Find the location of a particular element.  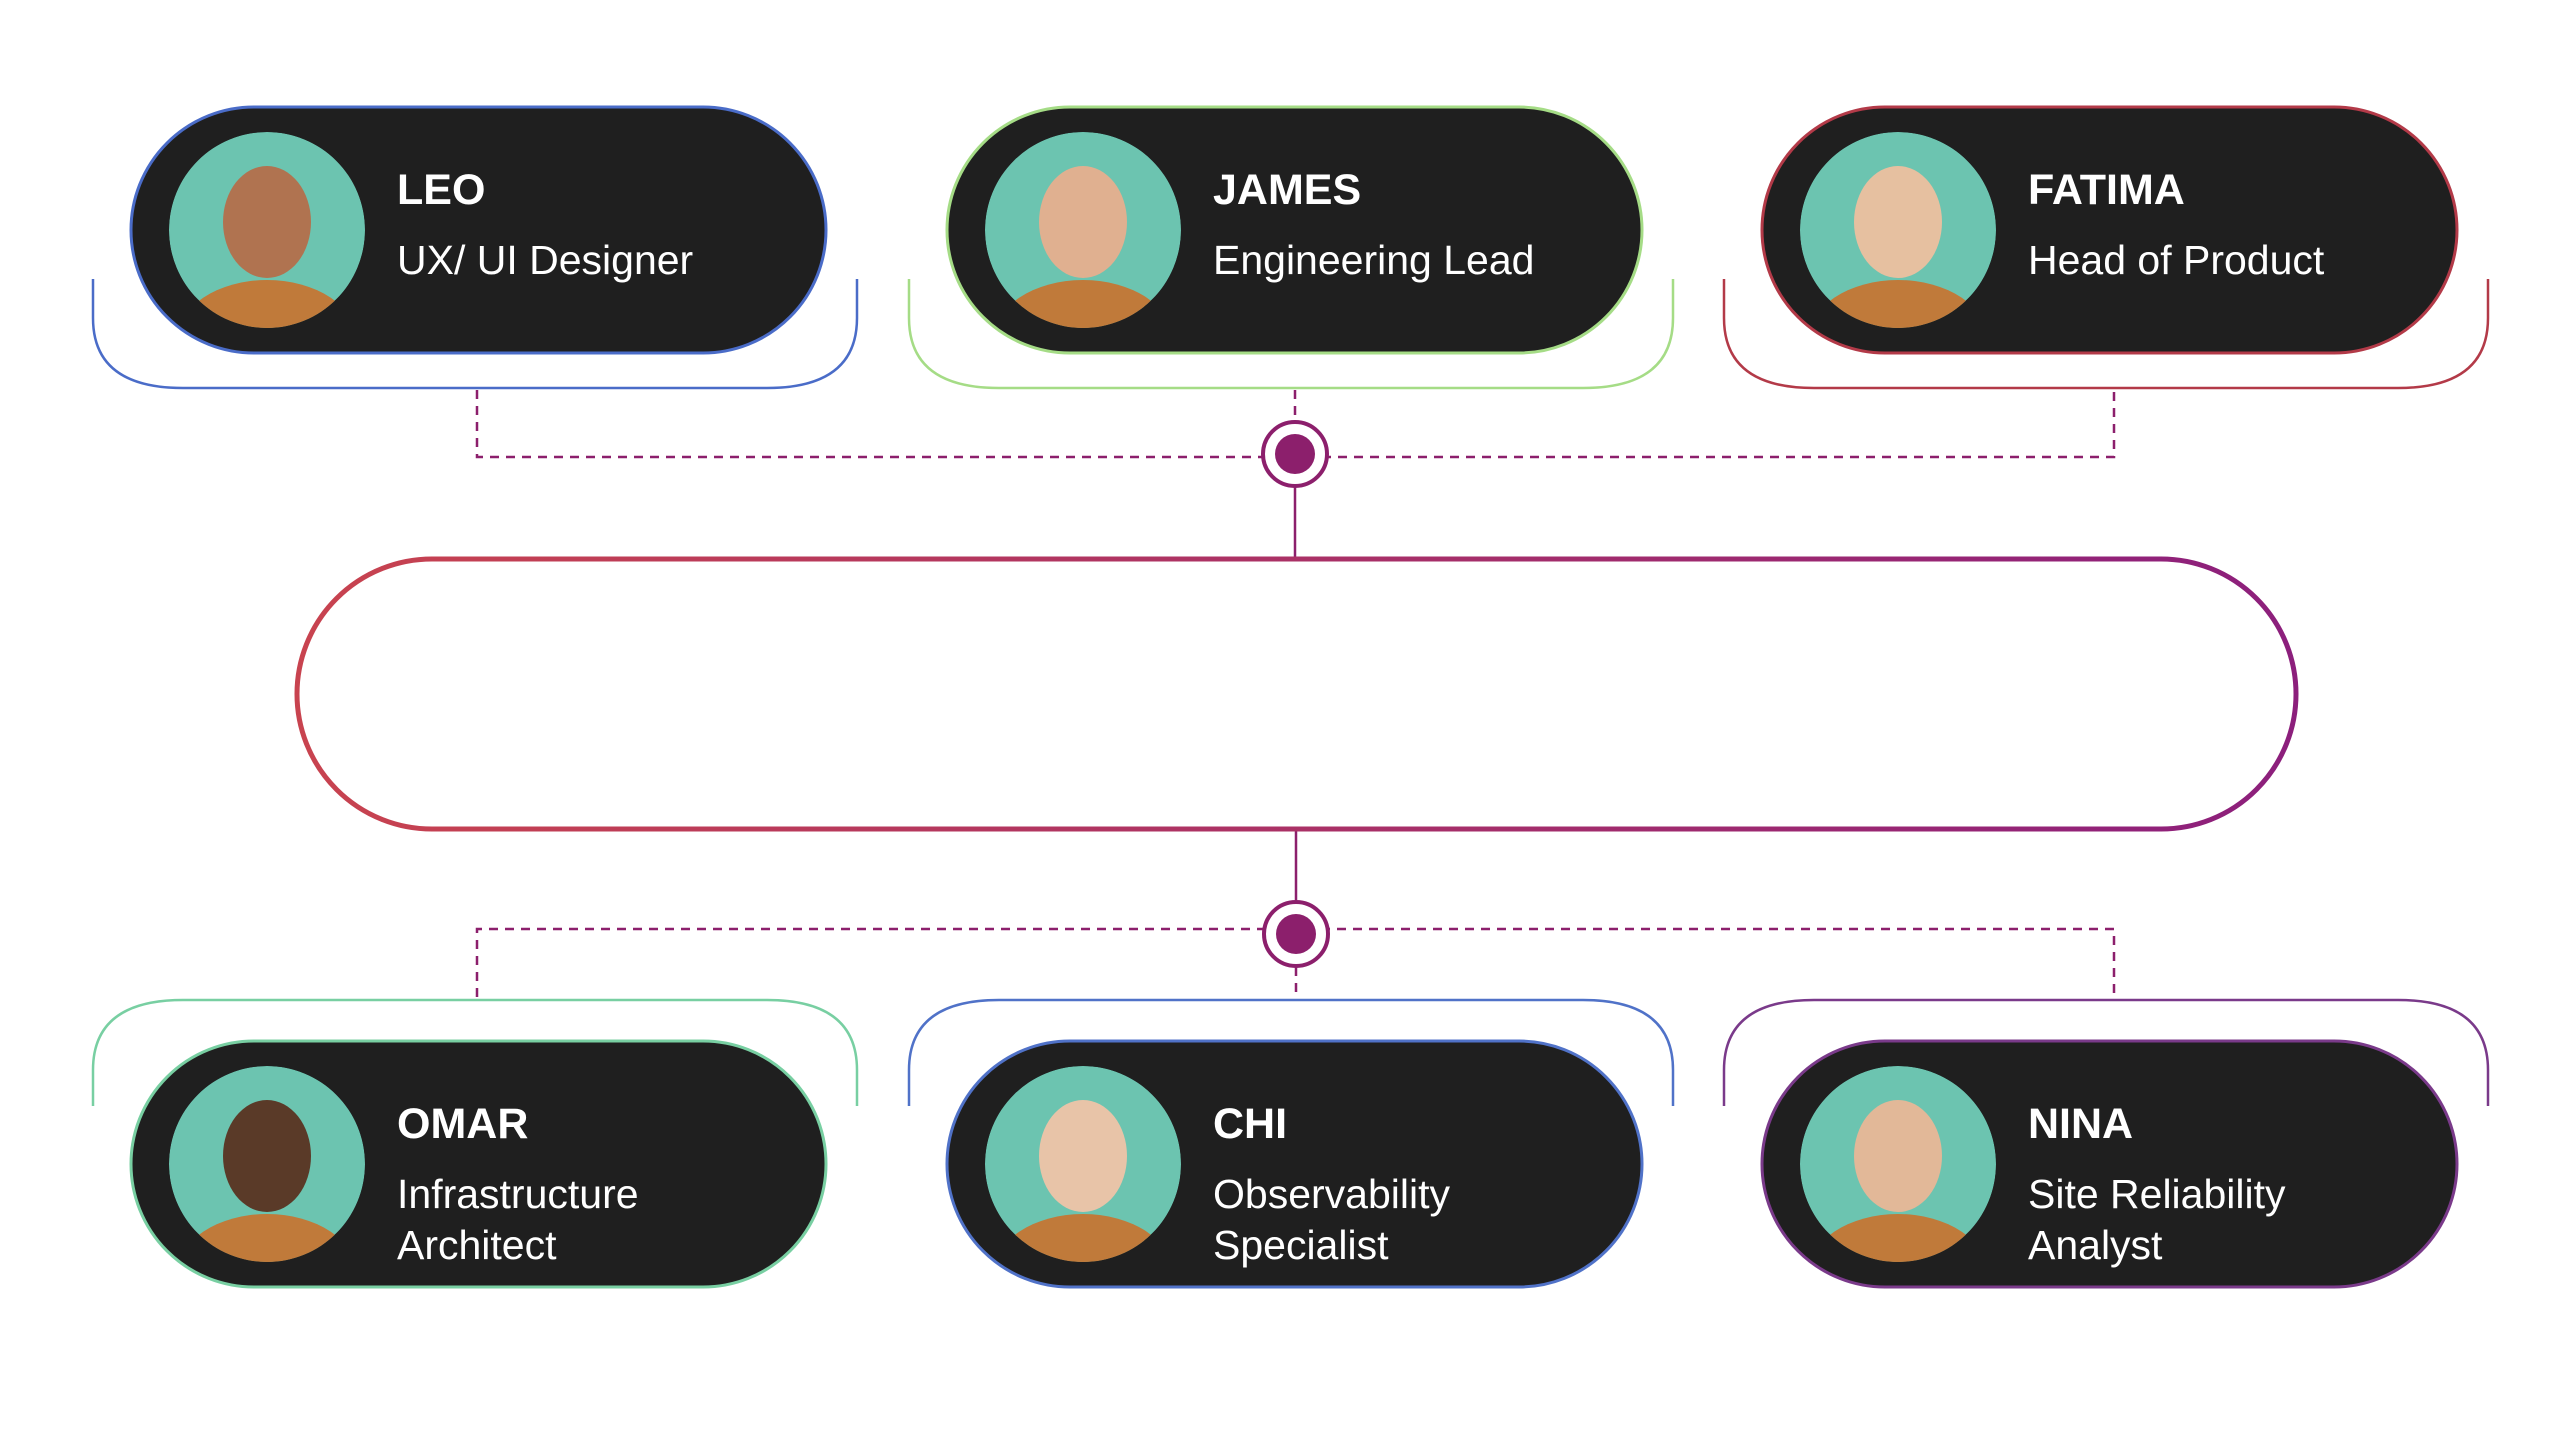

person-card: LEO UX/ UI Designer is located at coordinates (475, 247).